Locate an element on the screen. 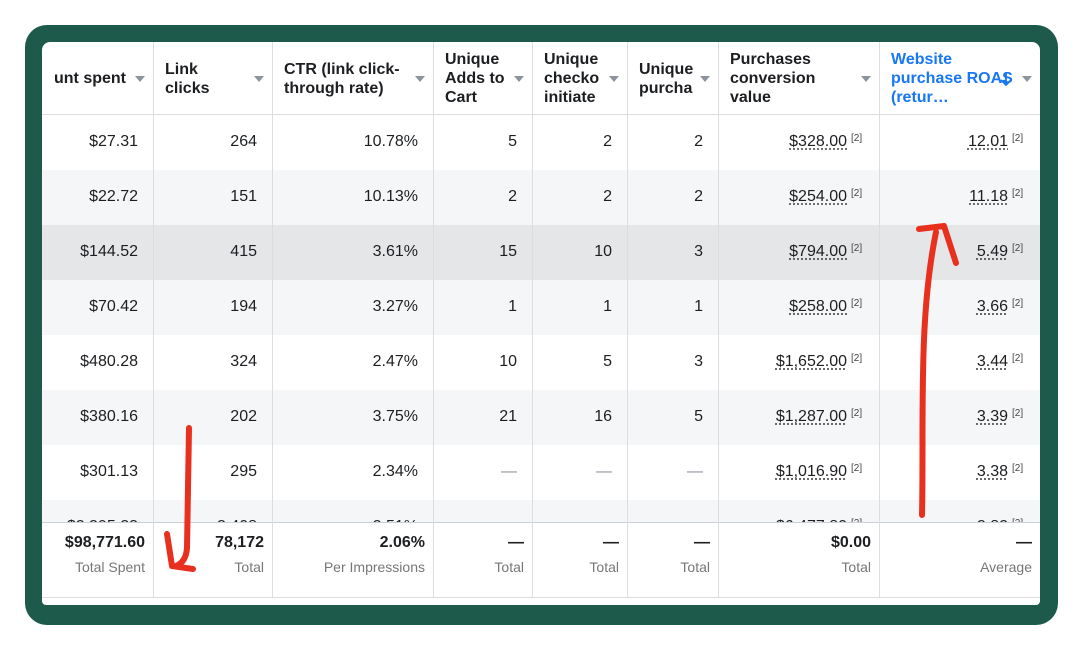 The image size is (1080, 650). link-value: 3.66 is located at coordinates (992, 306).